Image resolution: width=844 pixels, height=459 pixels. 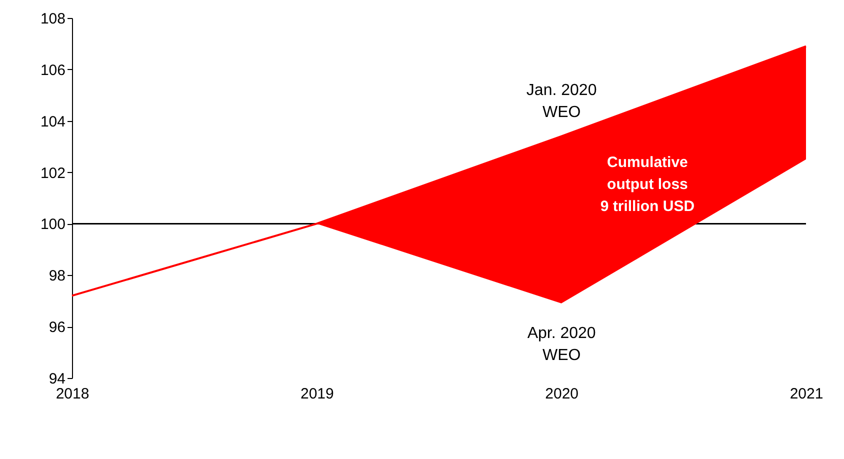 I want to click on y-tick-label: 98, so click(x=57, y=276).